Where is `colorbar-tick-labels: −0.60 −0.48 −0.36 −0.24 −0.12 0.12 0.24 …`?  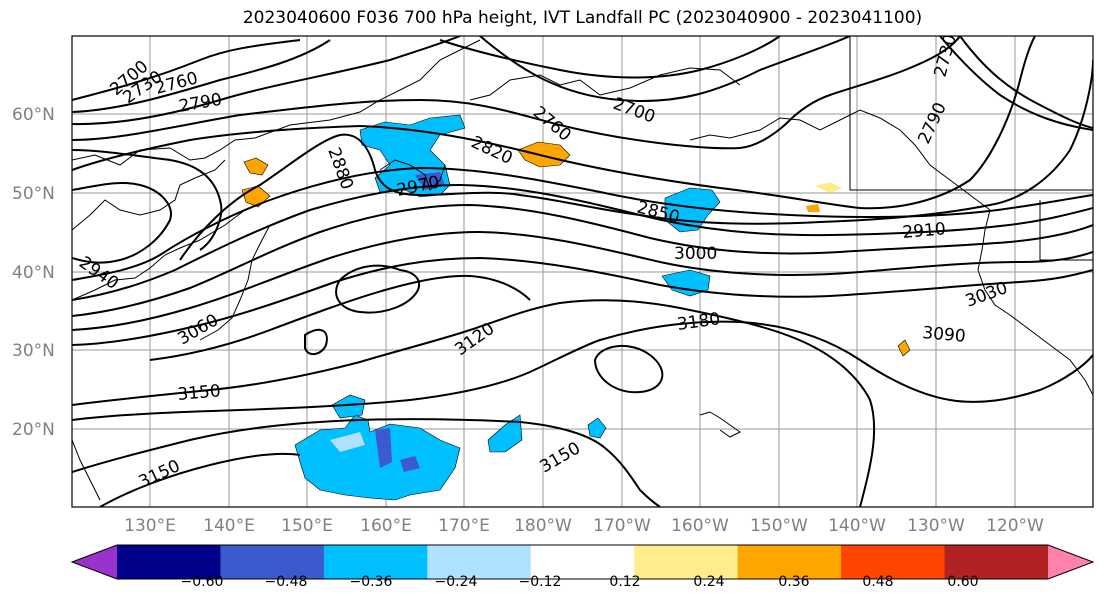
colorbar-tick-labels: −0.60 −0.48 −0.36 −0.24 −0.12 0.12 0.24 … is located at coordinates (580, 582).